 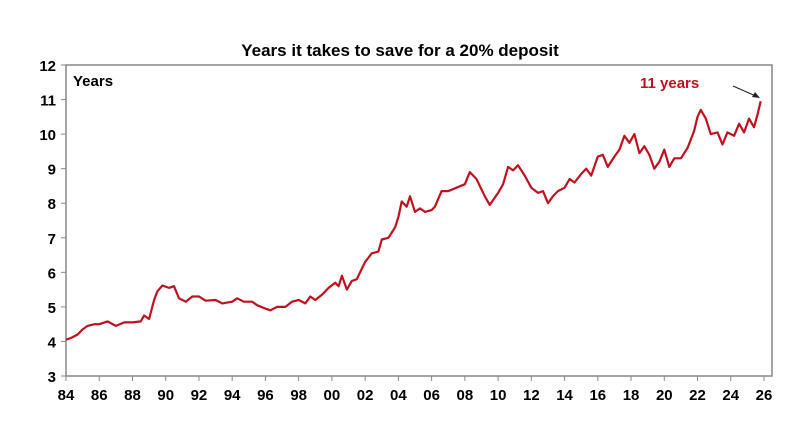 I want to click on x-tick-label: 06, so click(x=431, y=395).